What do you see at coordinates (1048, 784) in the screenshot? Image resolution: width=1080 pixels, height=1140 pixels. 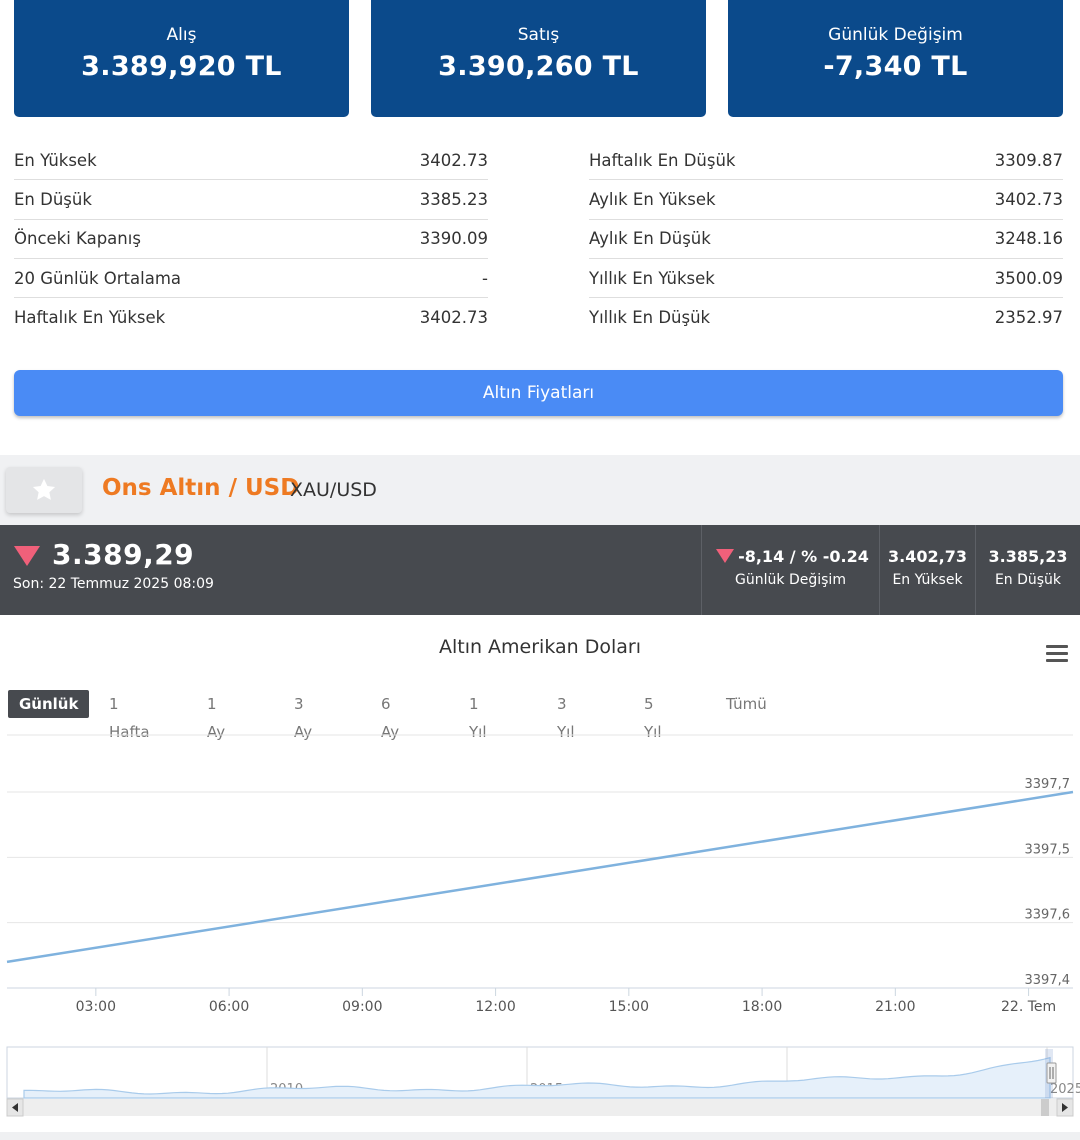 I see `y-tick-label: 3397,7` at bounding box center [1048, 784].